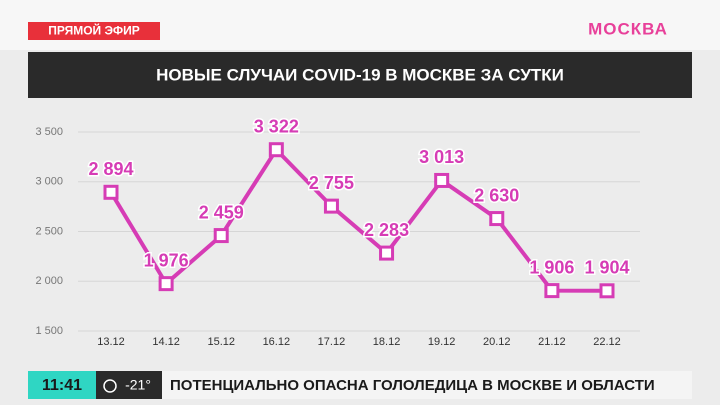 The height and width of the screenshot is (405, 720). I want to click on value-label: 2 459, so click(221, 212).